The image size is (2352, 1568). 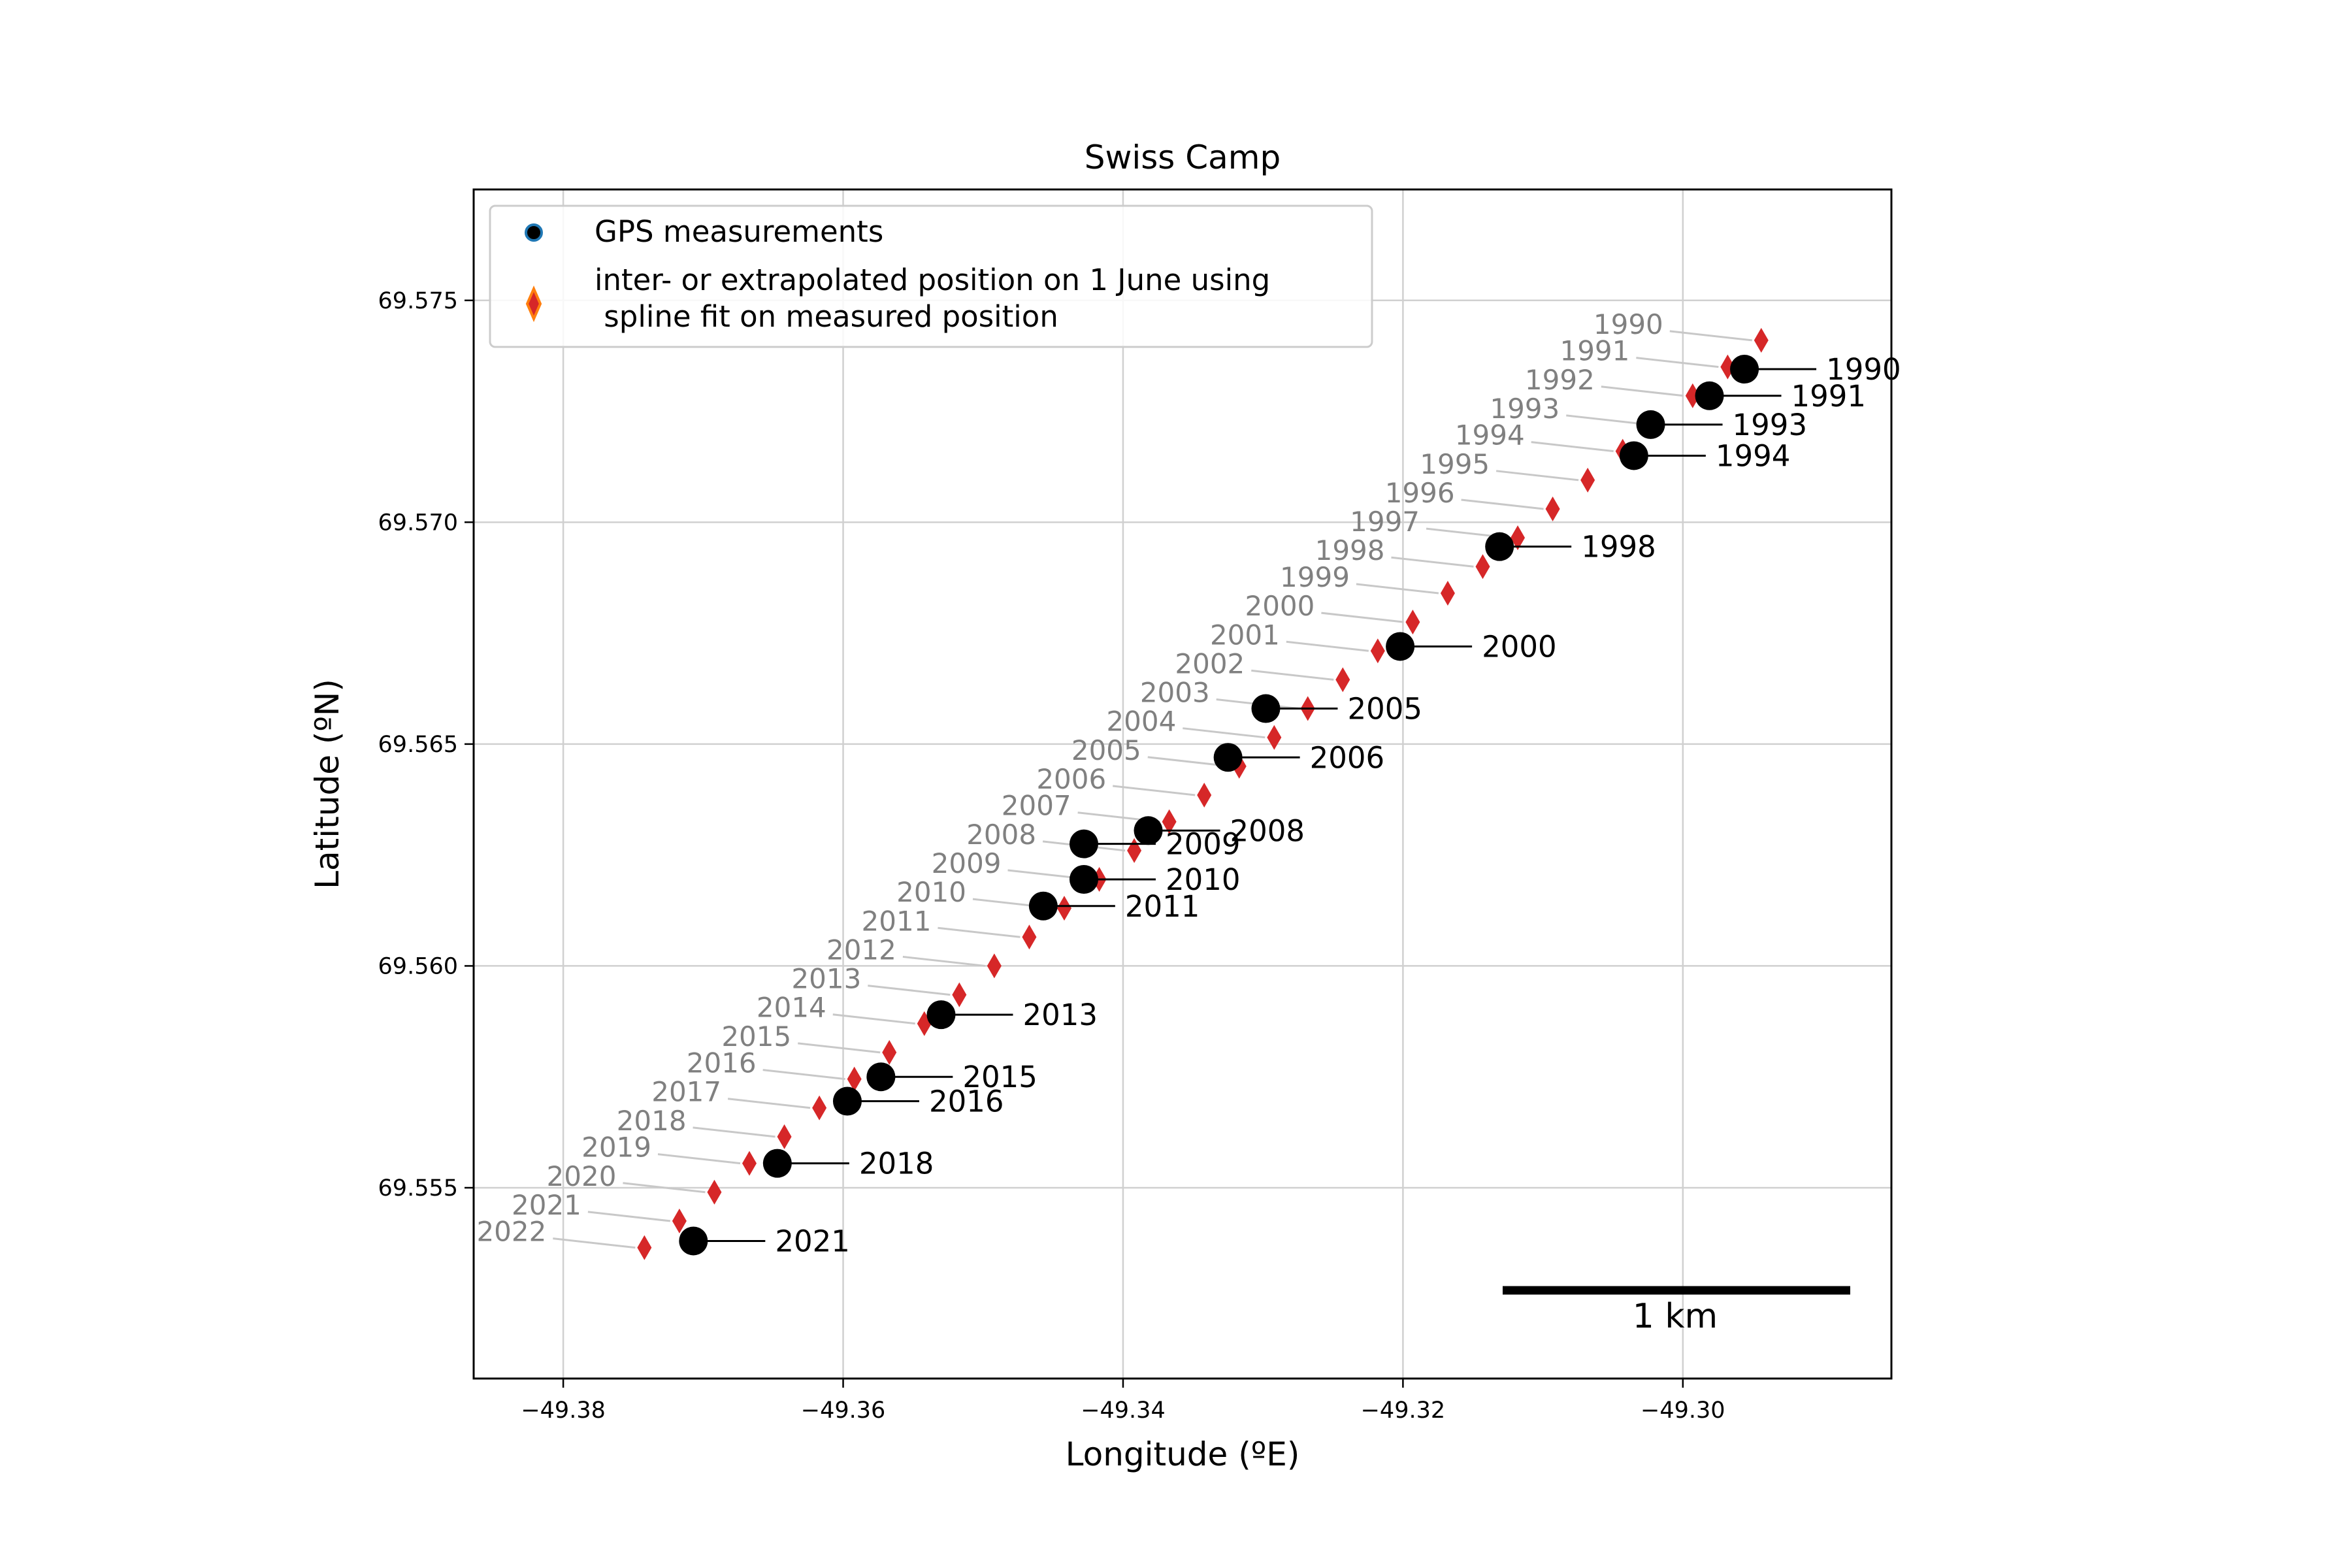 I want to click on spline-point-label: 2002, so click(x=1210, y=663).